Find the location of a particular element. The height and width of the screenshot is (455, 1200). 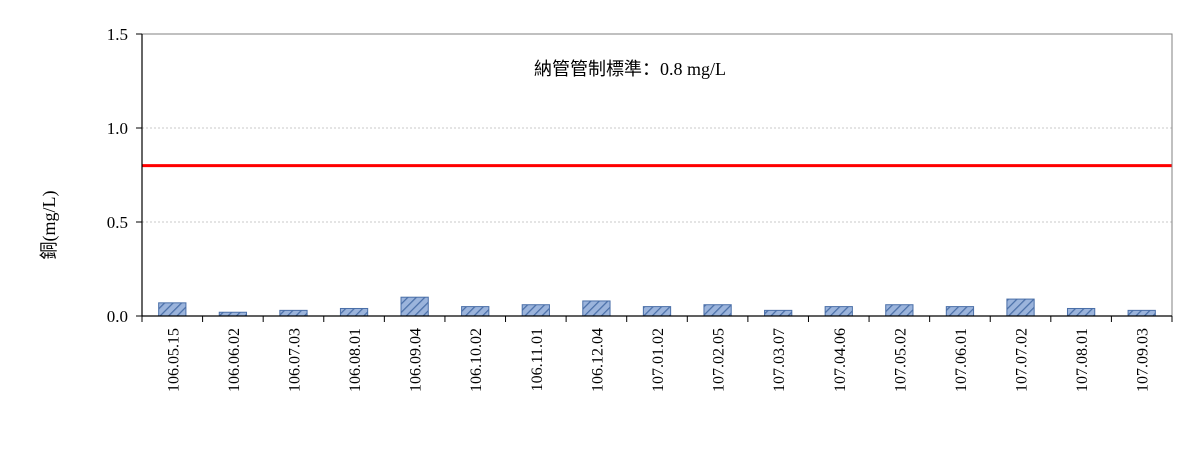

x-tick-label: 106.08.01 is located at coordinates (355, 360).